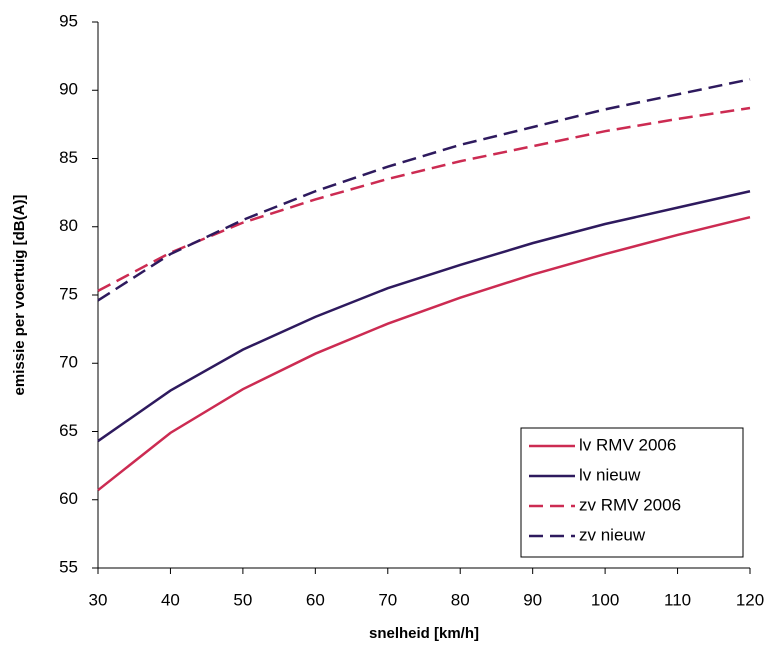  I want to click on x-tick-label: 40, so click(170, 599).